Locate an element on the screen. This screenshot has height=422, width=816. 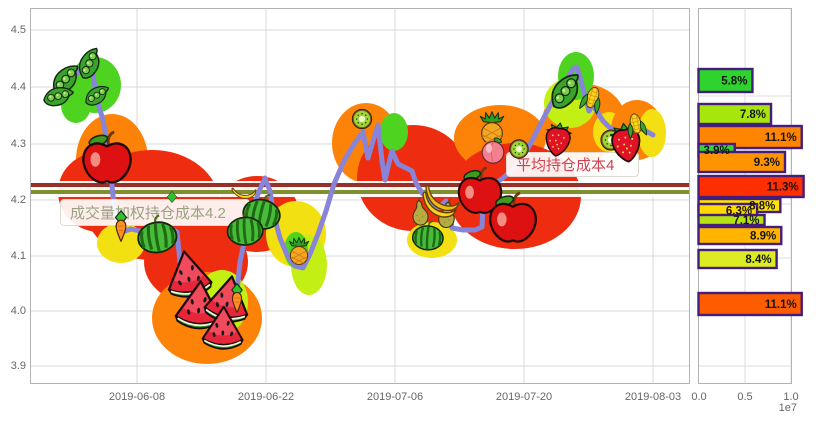
vwap-cost-annotation: 成交量加权持仓成本4.2 is located at coordinates (155, 212).